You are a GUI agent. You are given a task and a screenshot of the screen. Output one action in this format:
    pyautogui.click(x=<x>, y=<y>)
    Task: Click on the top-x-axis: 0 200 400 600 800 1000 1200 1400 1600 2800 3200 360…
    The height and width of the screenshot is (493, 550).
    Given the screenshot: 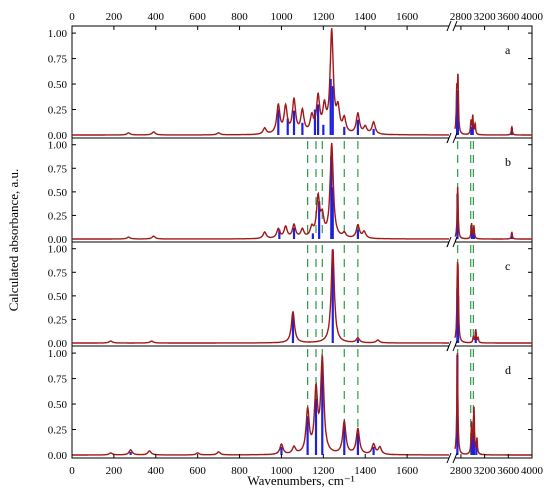 What is the action you would take?
    pyautogui.click(x=306, y=20)
    